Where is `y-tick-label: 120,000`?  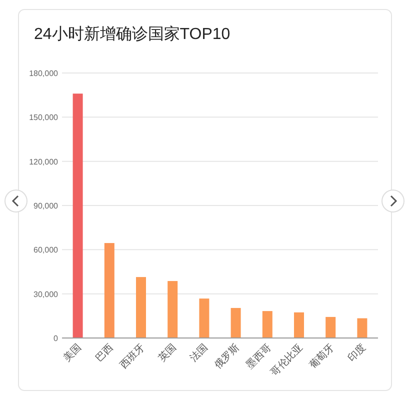 y-tick-label: 120,000 is located at coordinates (44, 161).